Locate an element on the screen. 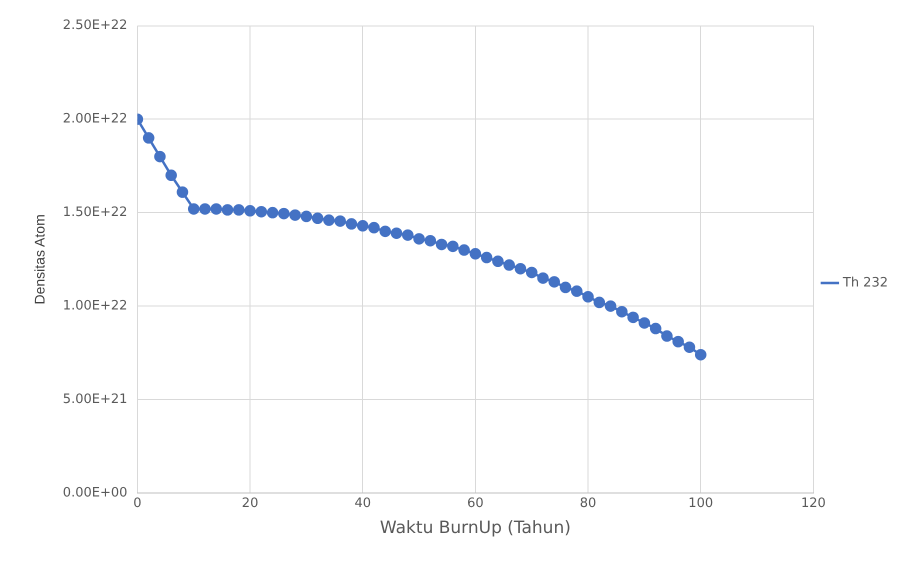 Image resolution: width=917 pixels, height=563 pixels. x-tick-label: 80 is located at coordinates (588, 504).